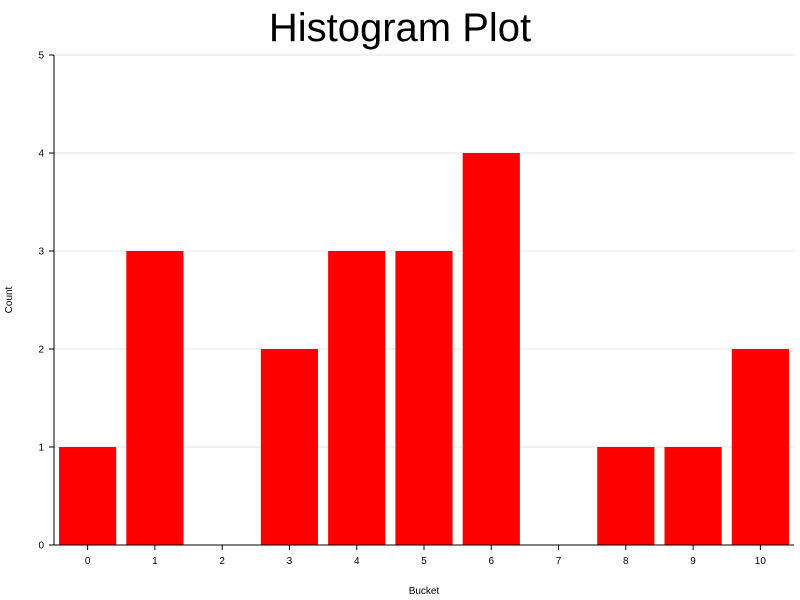 This screenshot has width=800, height=600. I want to click on chart-title: Histogram Plot, so click(400, 28).